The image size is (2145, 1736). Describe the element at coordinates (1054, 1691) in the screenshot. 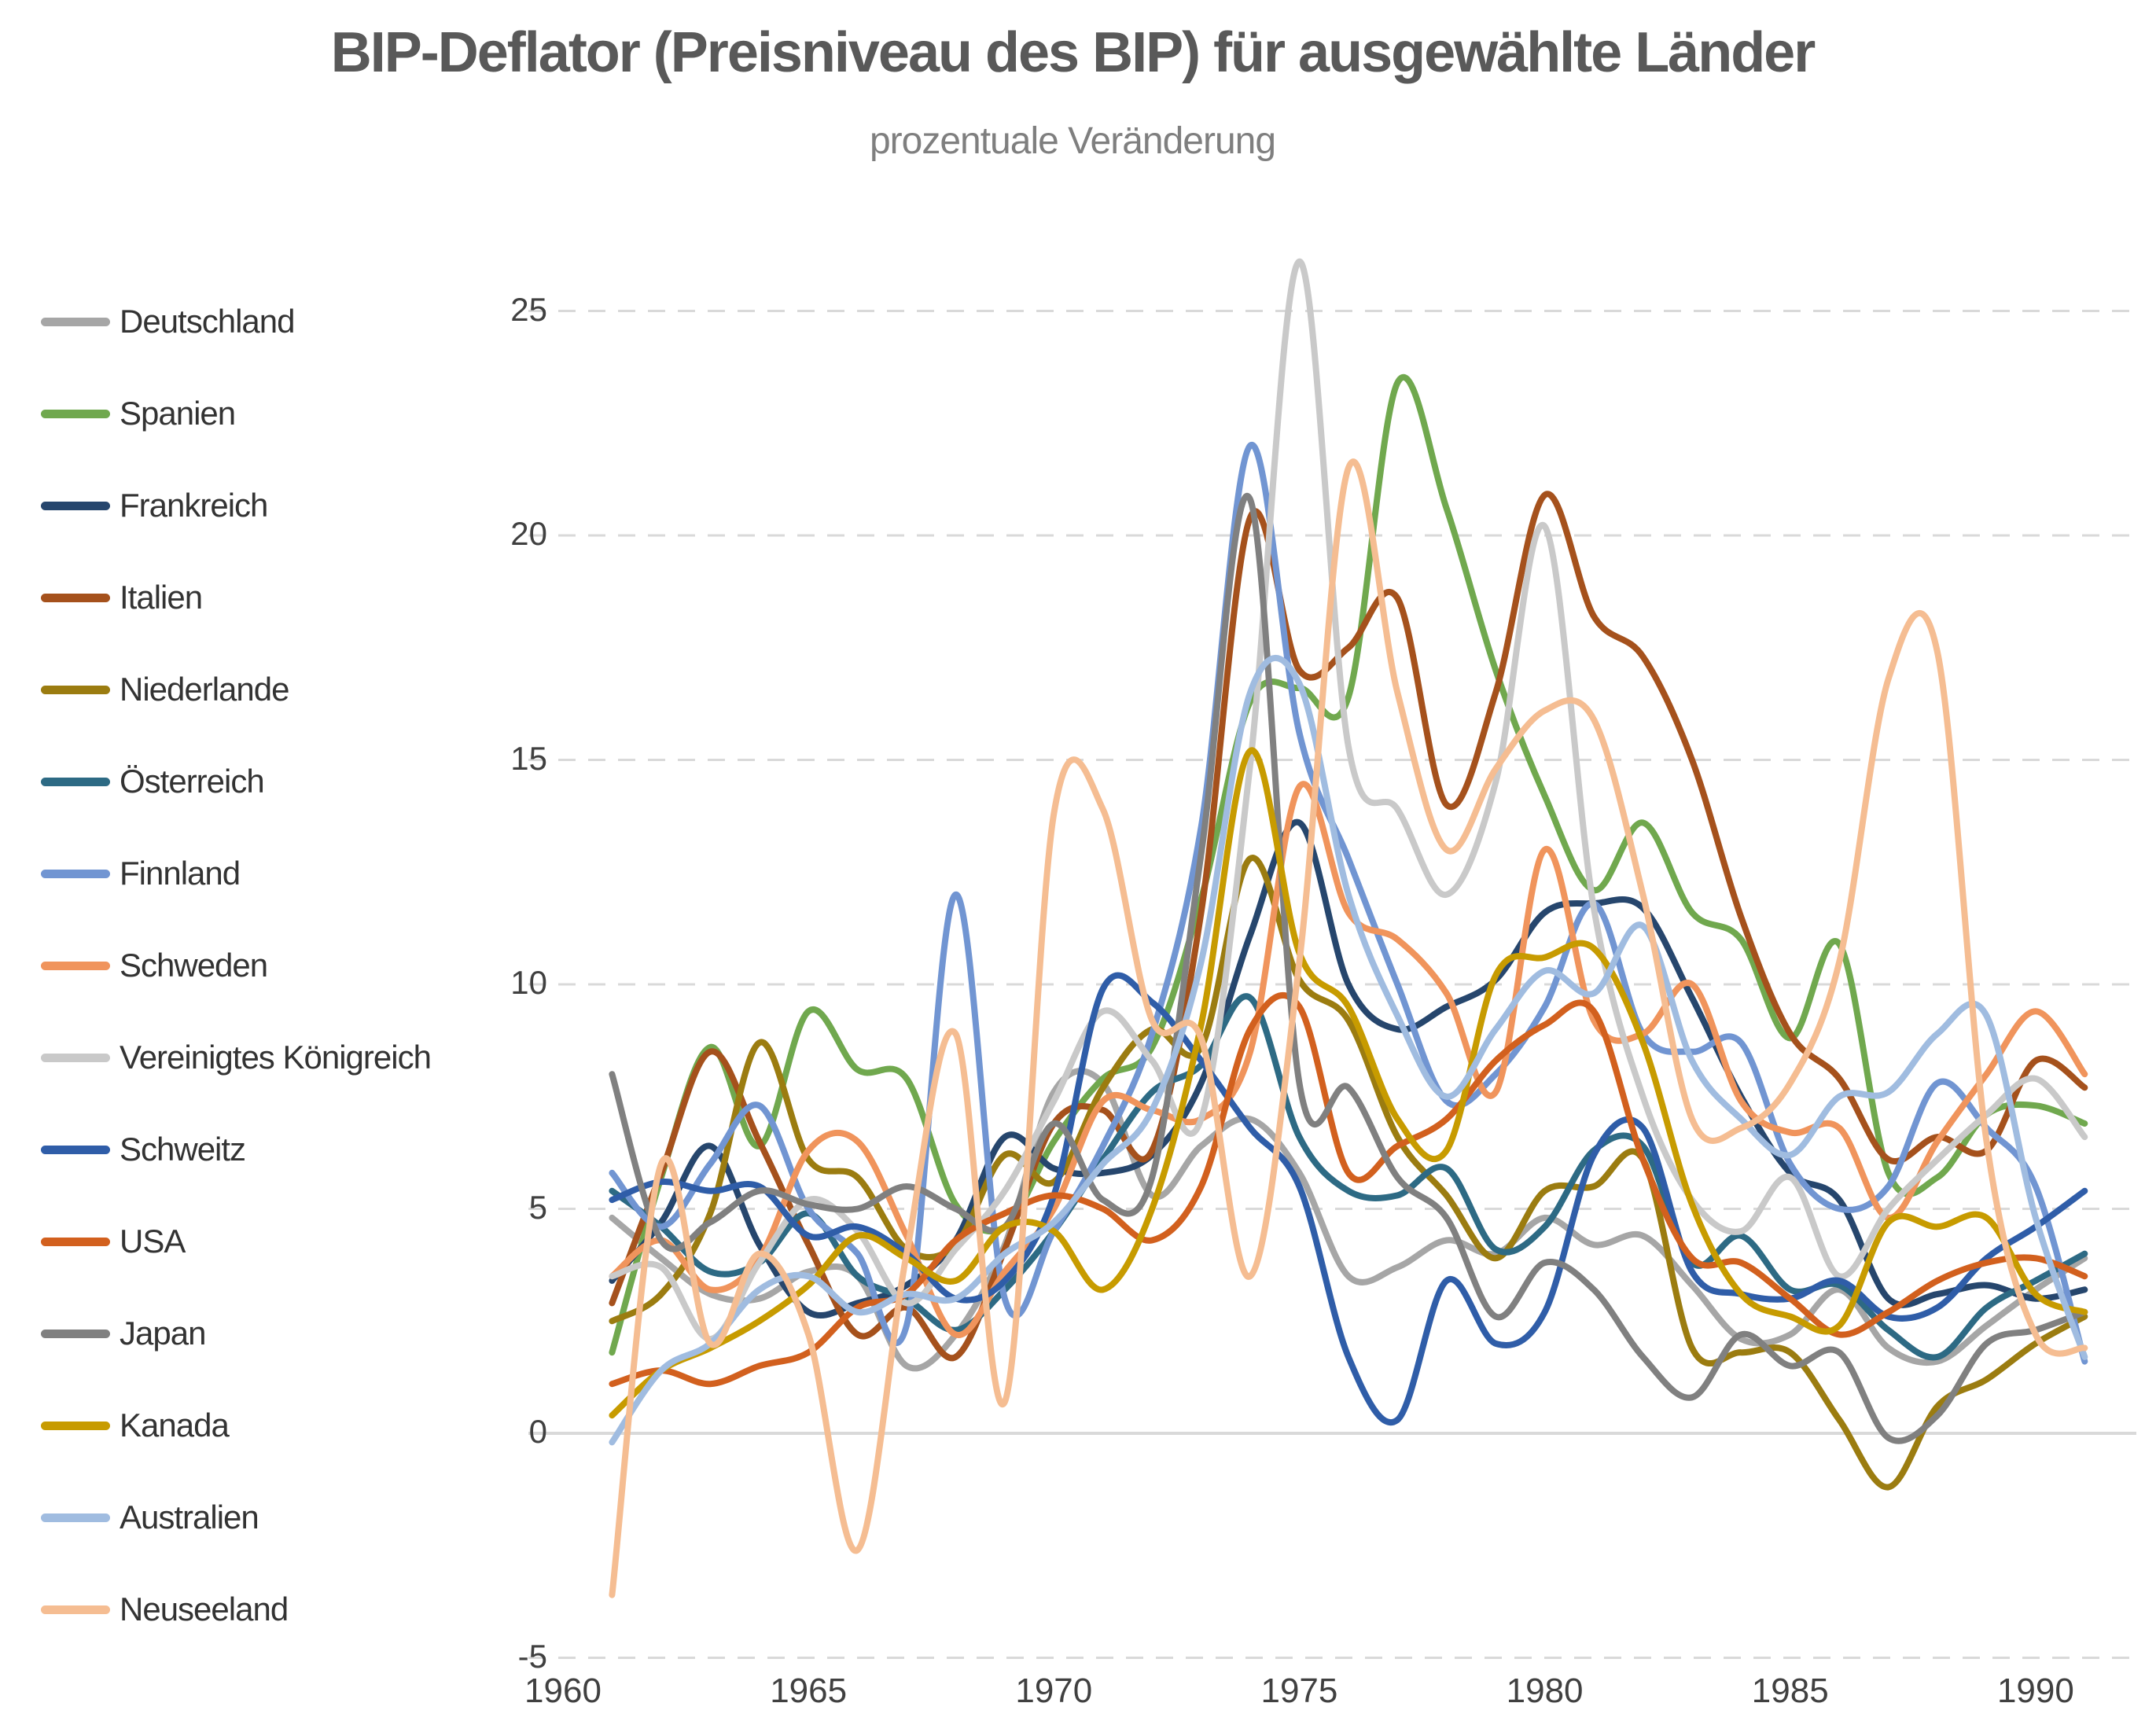

I see `x-tick-label: 1970` at that location.